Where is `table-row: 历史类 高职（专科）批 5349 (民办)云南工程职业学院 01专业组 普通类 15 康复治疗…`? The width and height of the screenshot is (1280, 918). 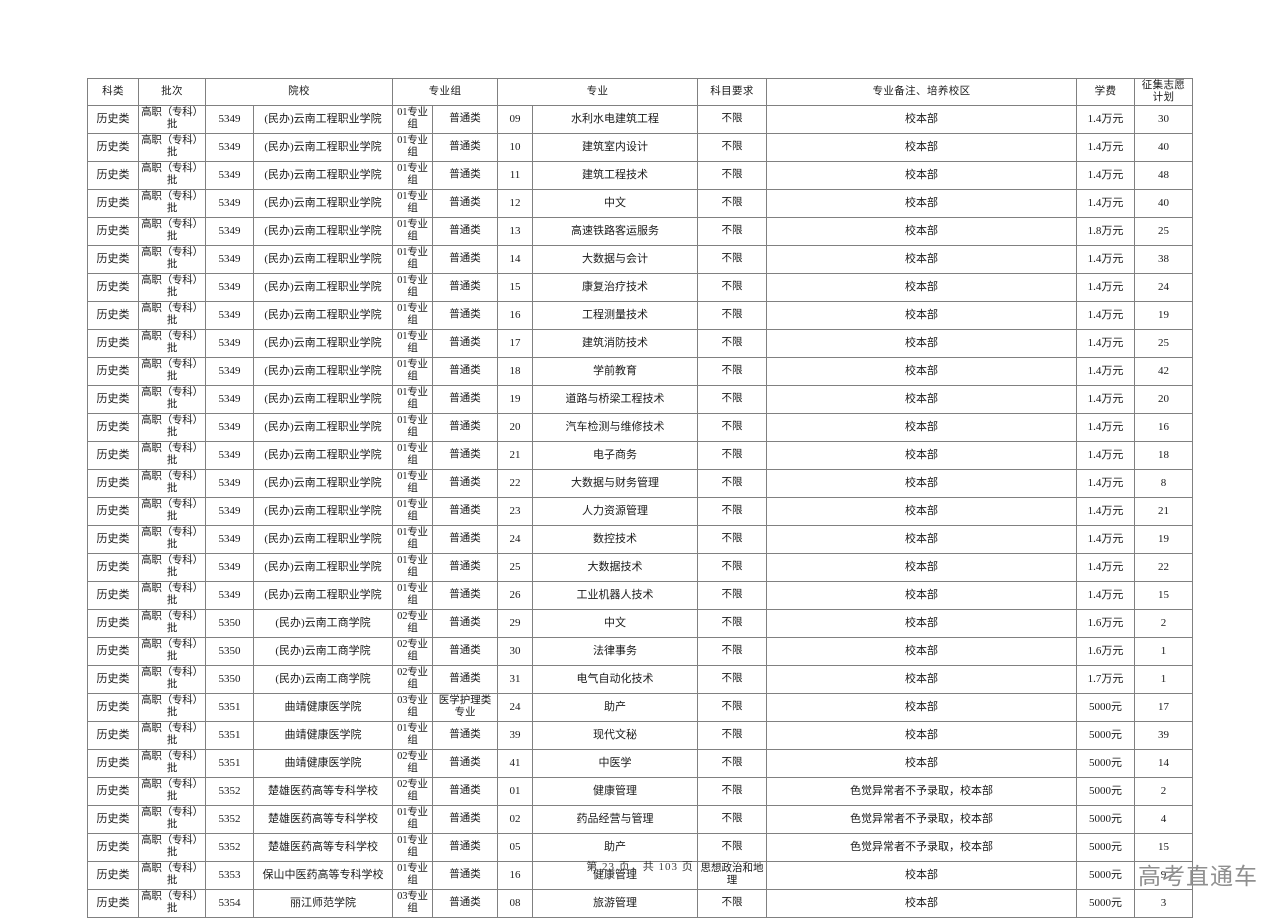
table-row: 历史类 高职（专科）批 5349 (民办)云南工程职业学院 01专业组 普通类 15 康复治疗… is located at coordinates (640, 287).